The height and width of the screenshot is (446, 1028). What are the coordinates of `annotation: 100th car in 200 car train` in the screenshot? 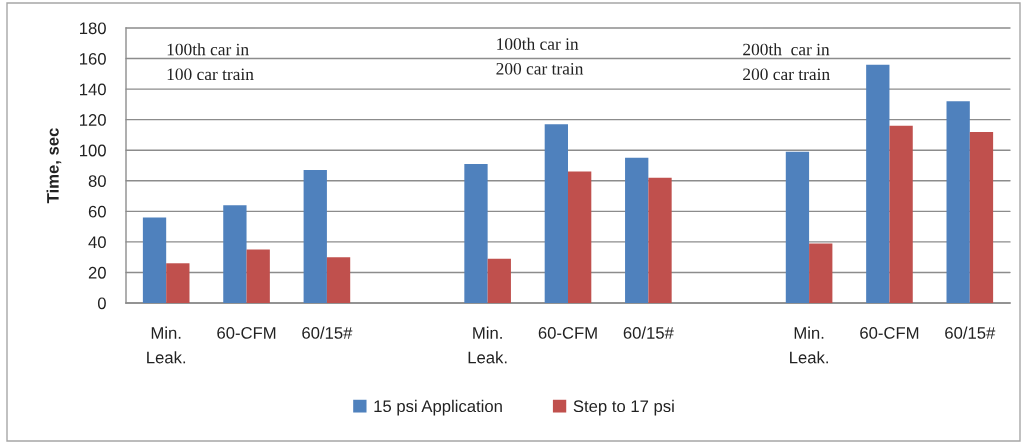 It's located at (540, 56).